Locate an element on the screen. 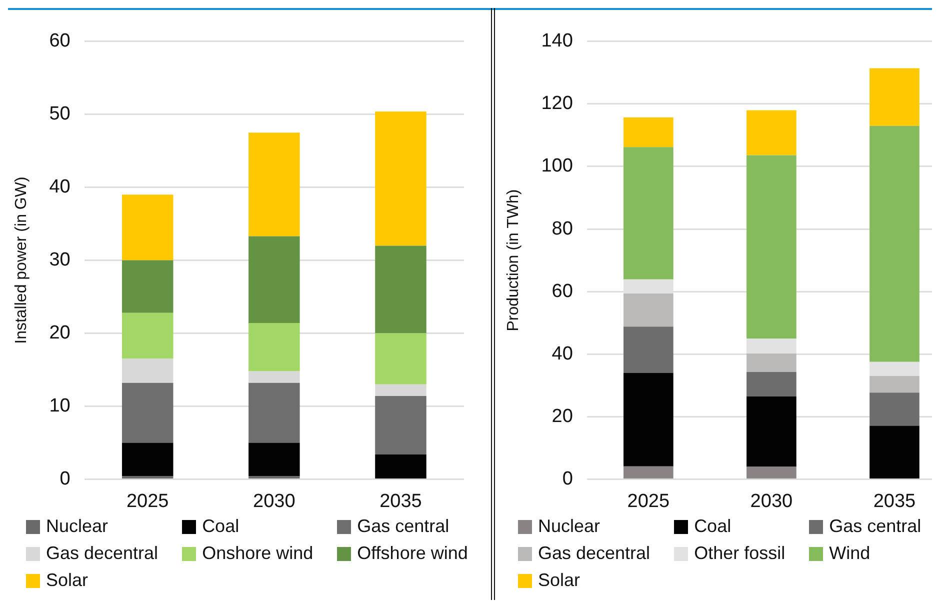 The height and width of the screenshot is (608, 940). y-tick-label: 120 is located at coordinates (557, 103).